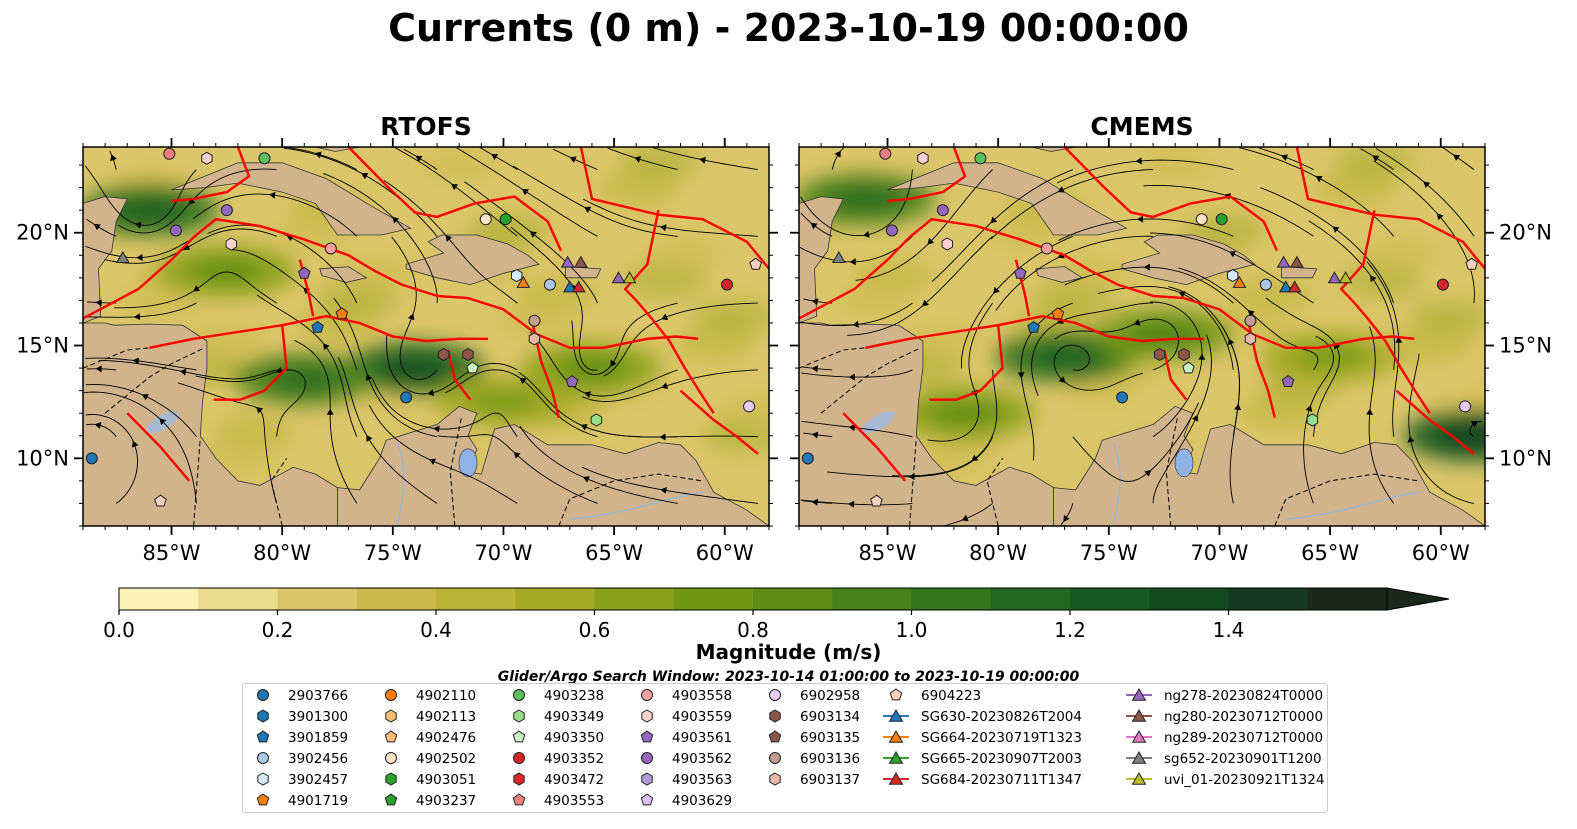 This screenshot has height=829, width=1577. Describe the element at coordinates (1224, 695) in the screenshot. I see `legend-entry: ng278-20230824T0000` at that location.